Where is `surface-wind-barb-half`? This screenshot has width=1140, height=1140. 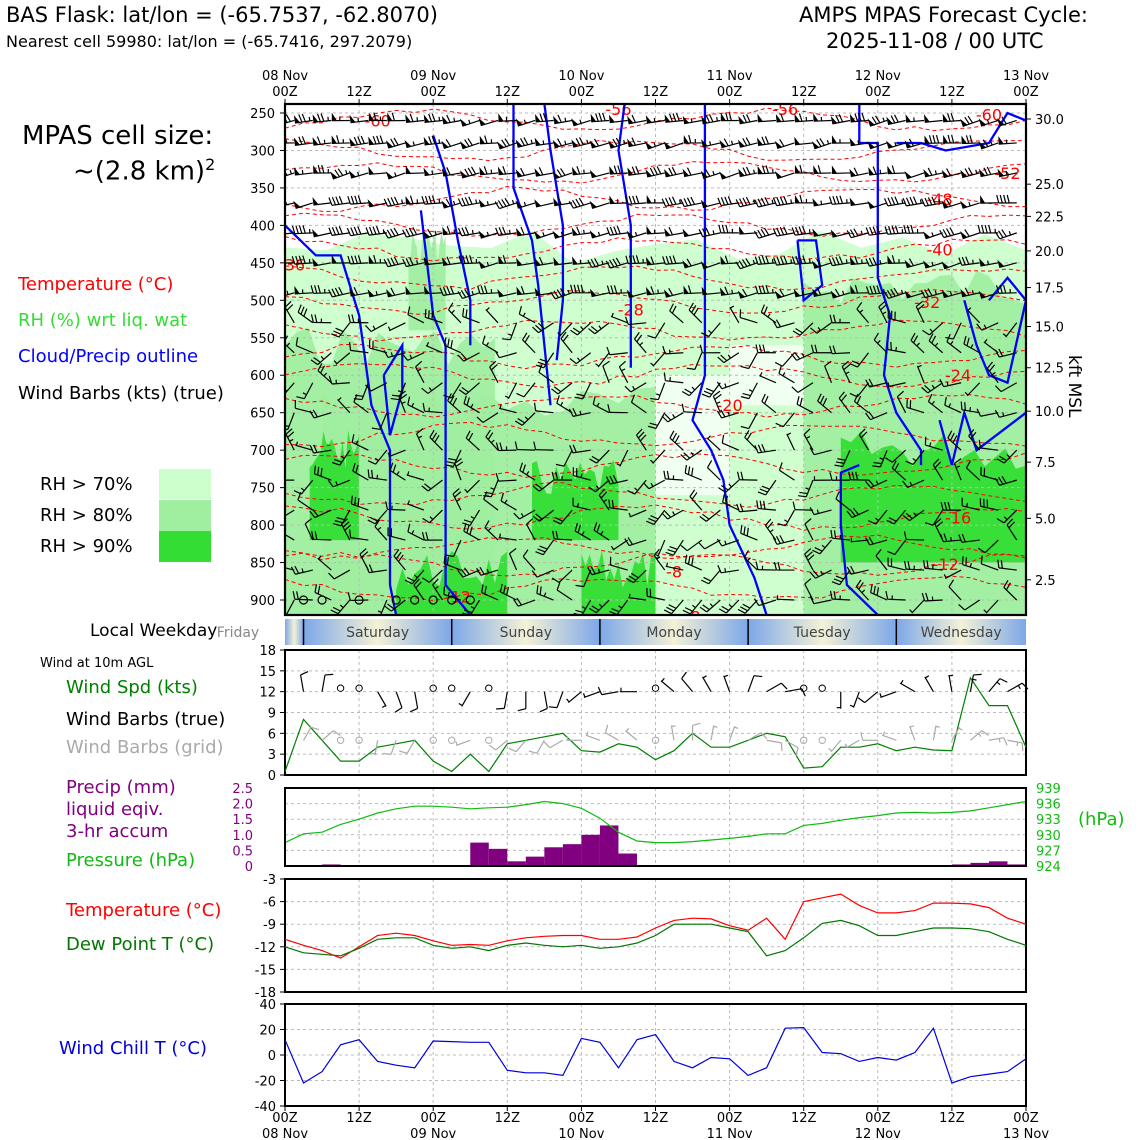 surface-wind-barb-half is located at coordinates (951, 675).